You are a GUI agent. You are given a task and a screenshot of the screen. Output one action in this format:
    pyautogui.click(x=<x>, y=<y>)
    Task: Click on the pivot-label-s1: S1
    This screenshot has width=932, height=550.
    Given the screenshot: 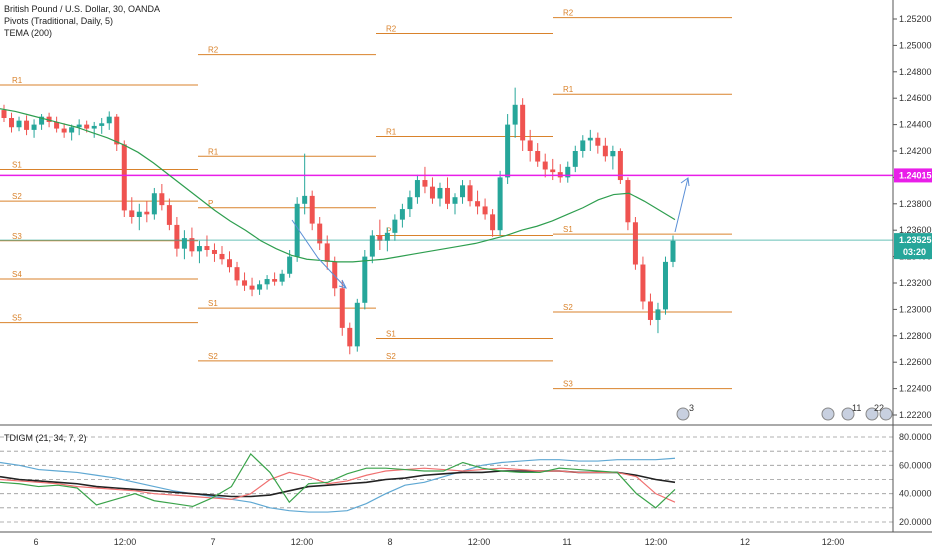 What is the action you would take?
    pyautogui.click(x=17, y=164)
    